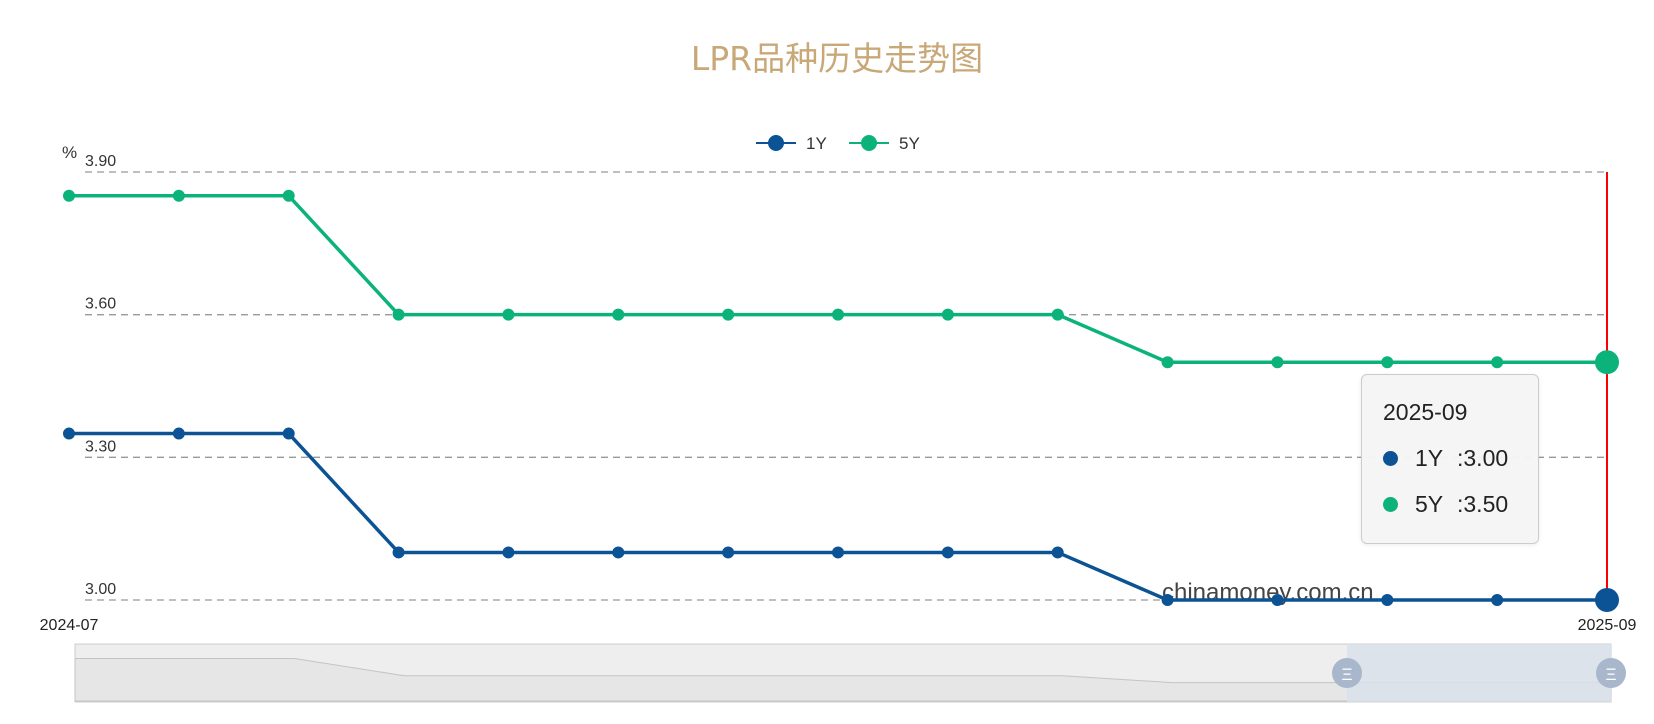 The height and width of the screenshot is (724, 1654). What do you see at coordinates (100, 446) in the screenshot?
I see `y-tick-label: 3.30` at bounding box center [100, 446].